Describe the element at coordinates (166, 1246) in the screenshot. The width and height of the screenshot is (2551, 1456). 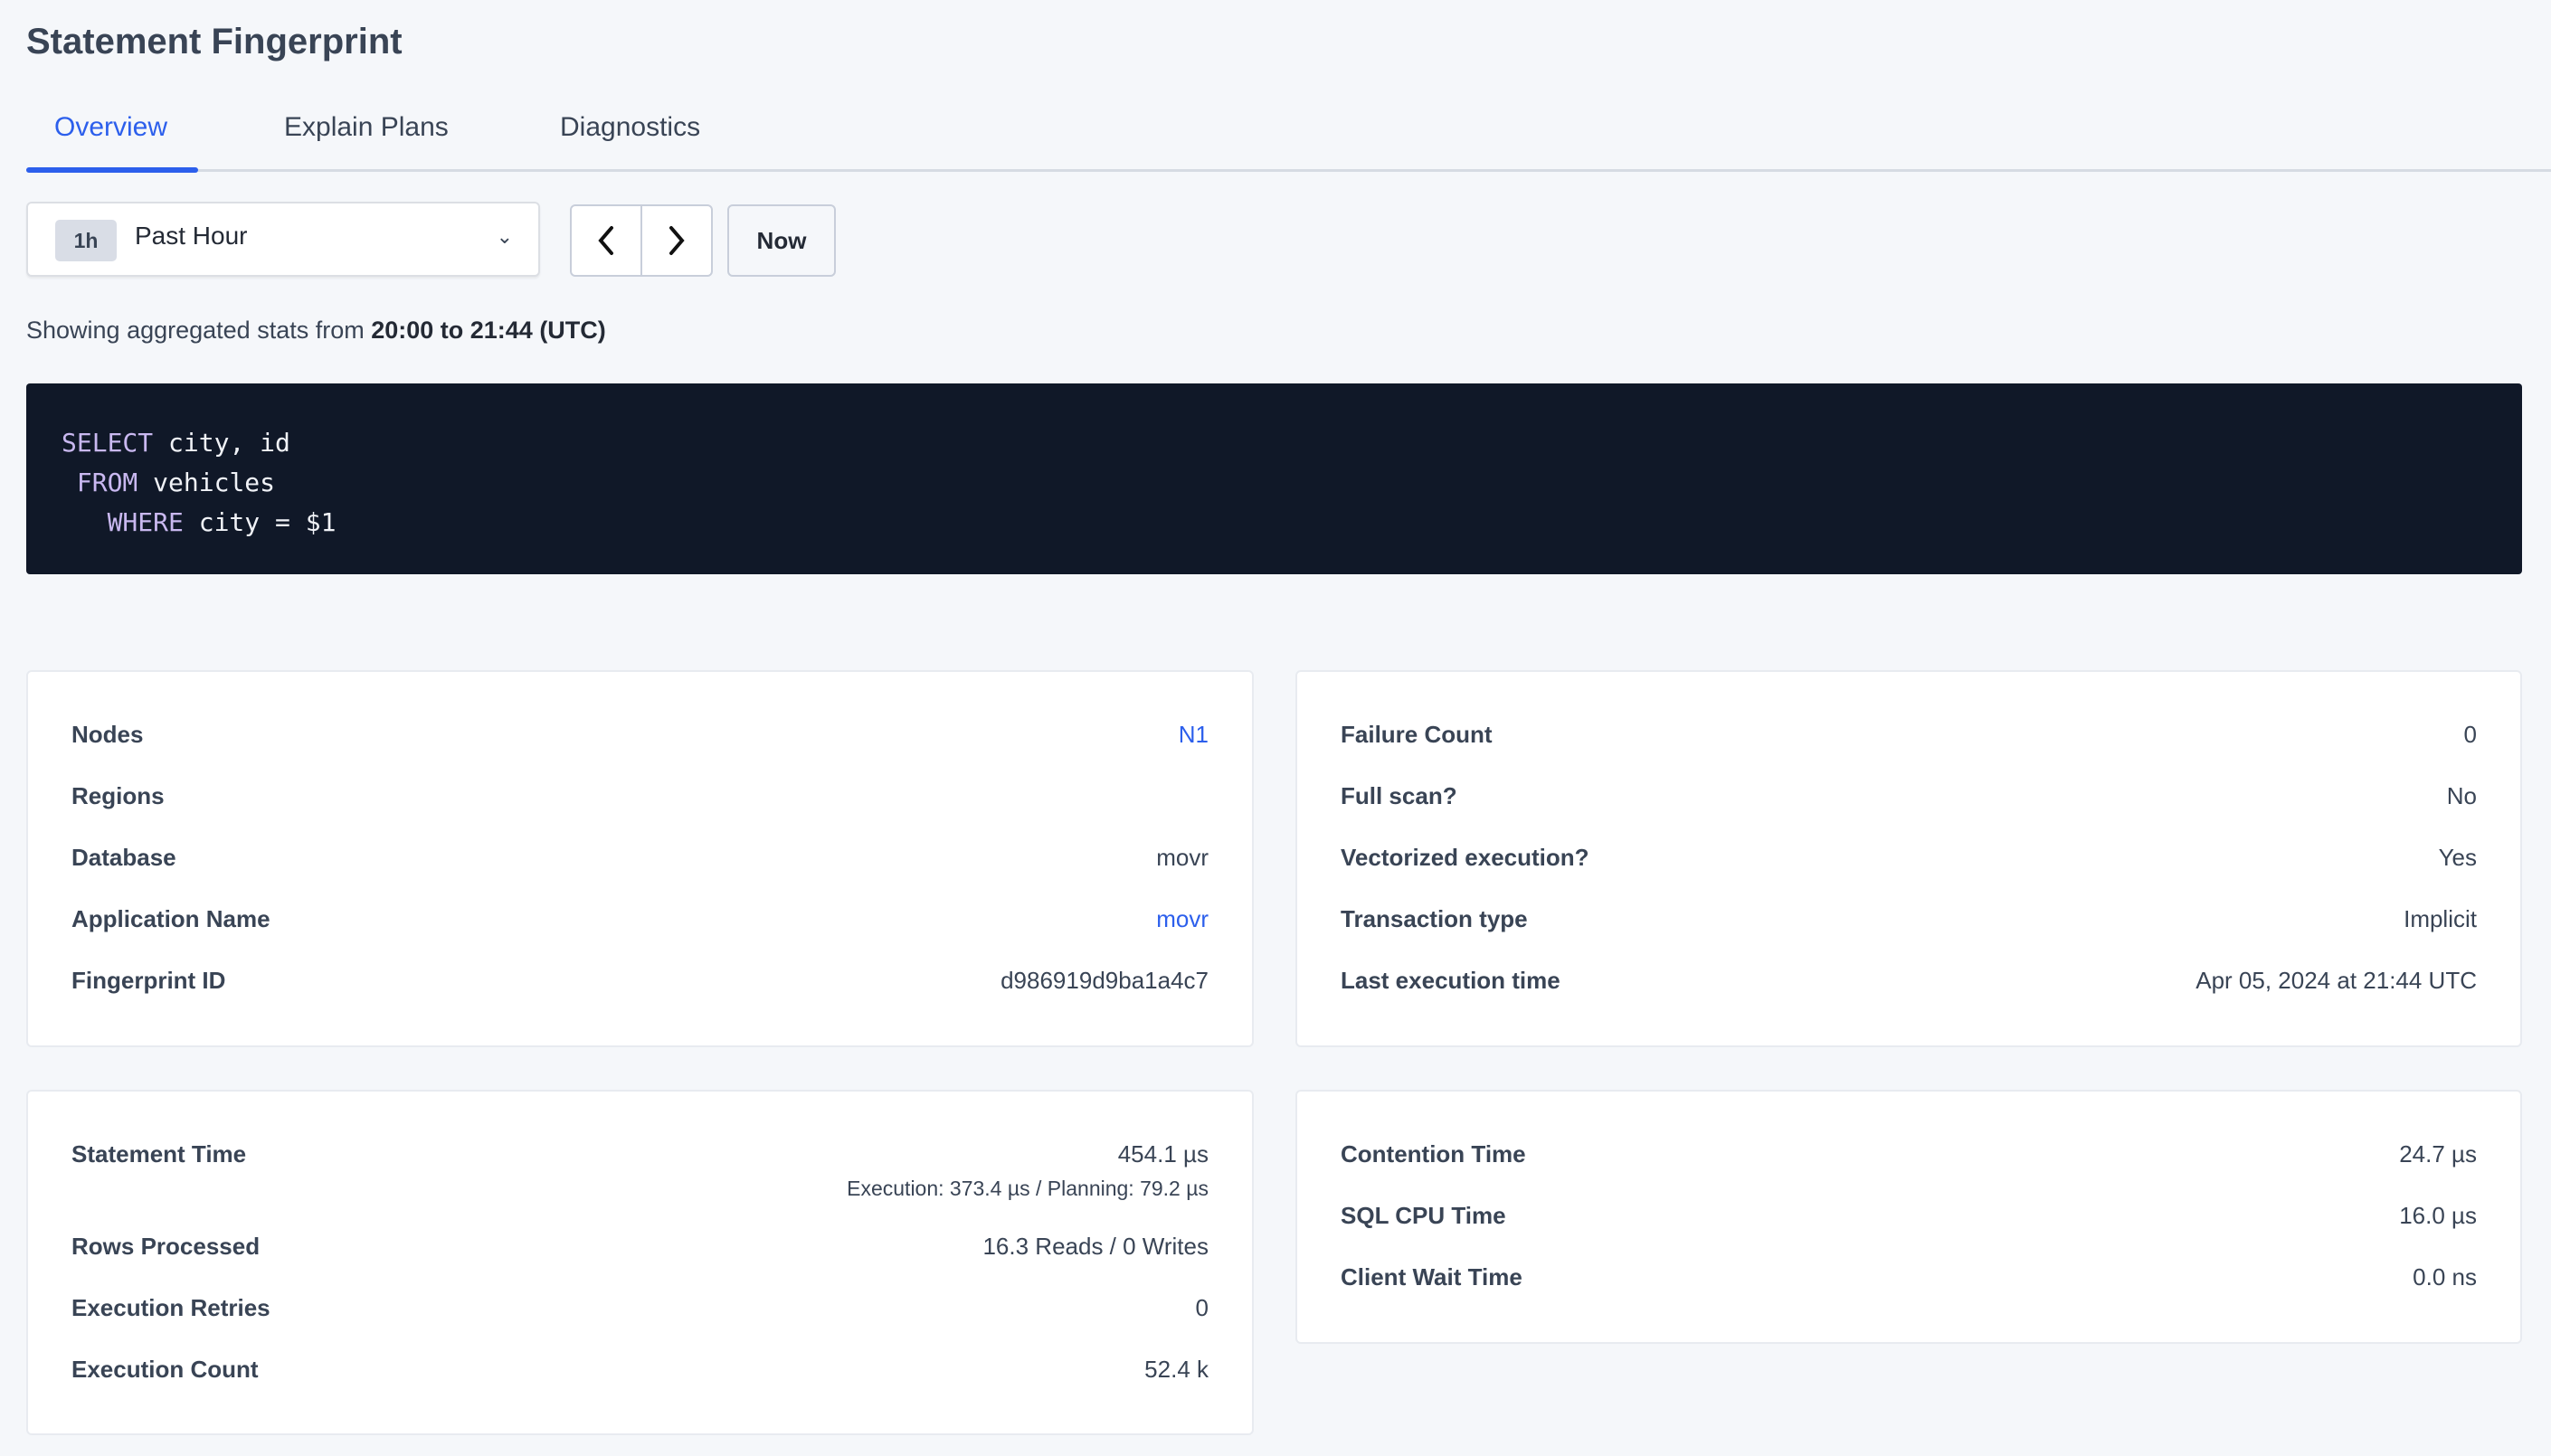
I see `row-label: Rows Processed` at that location.